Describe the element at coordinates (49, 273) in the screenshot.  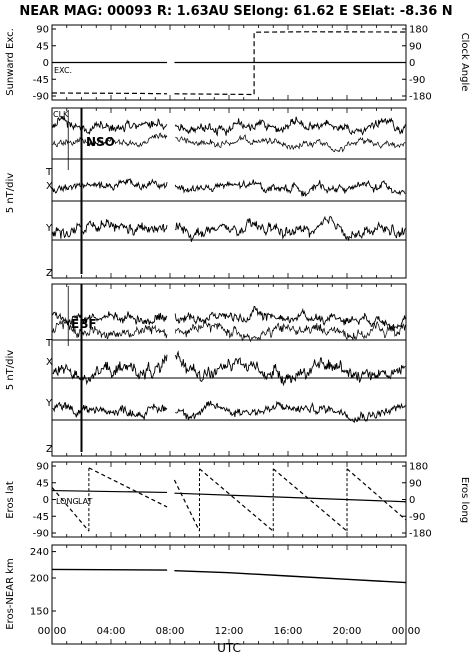
I see `nso-z-label: Z` at that location.